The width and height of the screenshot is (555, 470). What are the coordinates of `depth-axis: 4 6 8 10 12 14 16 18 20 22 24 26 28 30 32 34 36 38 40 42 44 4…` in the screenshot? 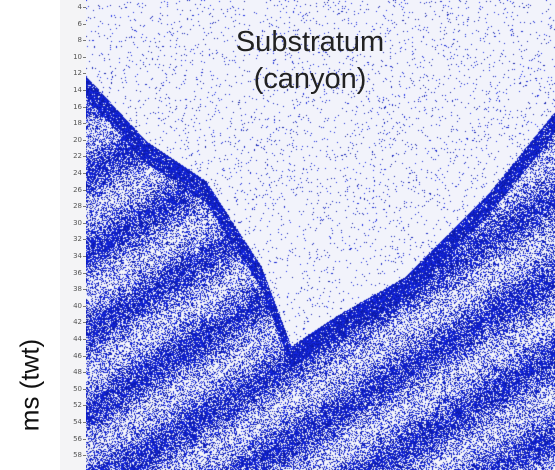 It's located at (73, 235).